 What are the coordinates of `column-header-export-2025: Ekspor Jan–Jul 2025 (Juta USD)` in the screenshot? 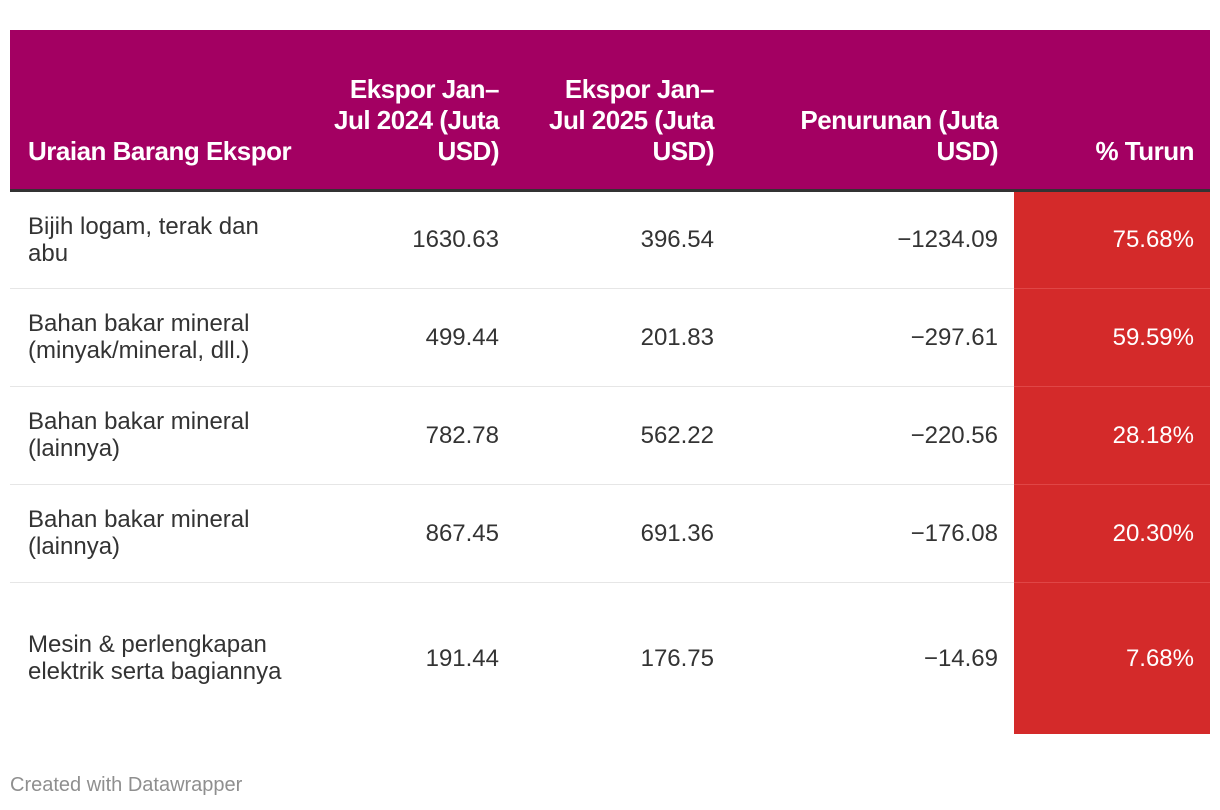 It's located at (622, 111).